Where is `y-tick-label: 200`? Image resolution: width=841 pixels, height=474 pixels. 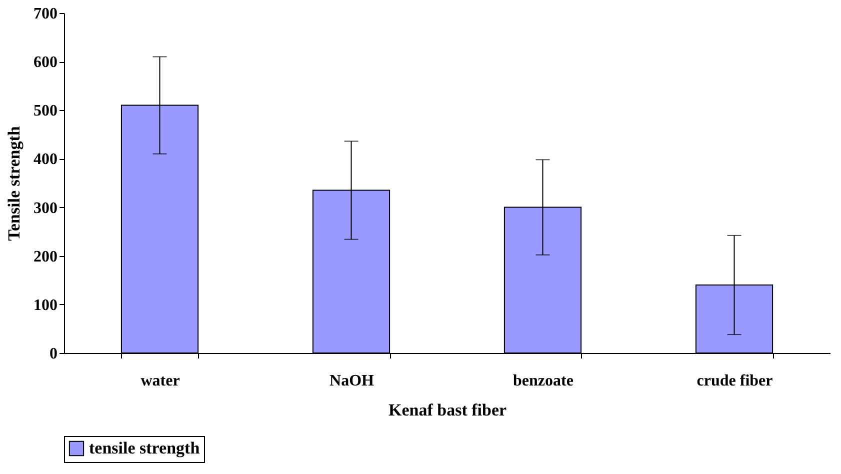 y-tick-label: 200 is located at coordinates (46, 257).